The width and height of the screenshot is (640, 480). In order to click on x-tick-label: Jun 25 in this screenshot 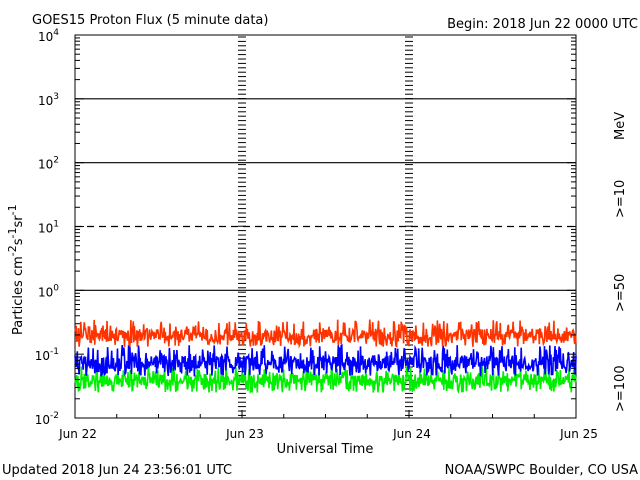, I will do `click(578, 434)`.